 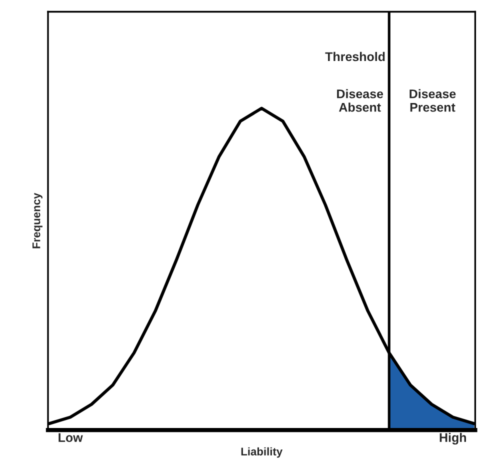 What do you see at coordinates (262, 452) in the screenshot?
I see `x-axis-title: Liability` at bounding box center [262, 452].